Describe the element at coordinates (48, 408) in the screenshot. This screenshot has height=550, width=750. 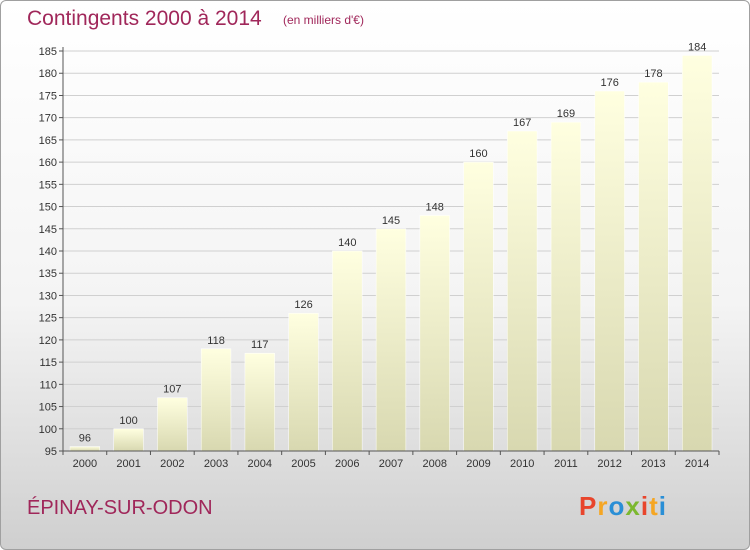
I see `y-tick-label: 105` at that location.